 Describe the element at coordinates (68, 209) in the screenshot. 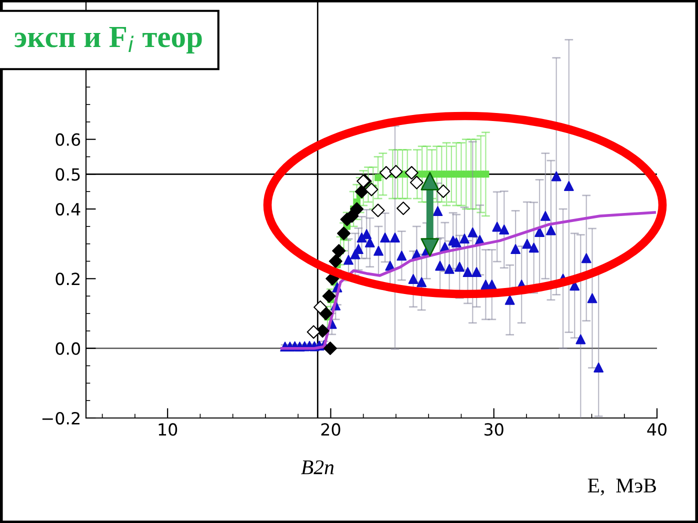

I see `y-tick-label: 0.4` at that location.